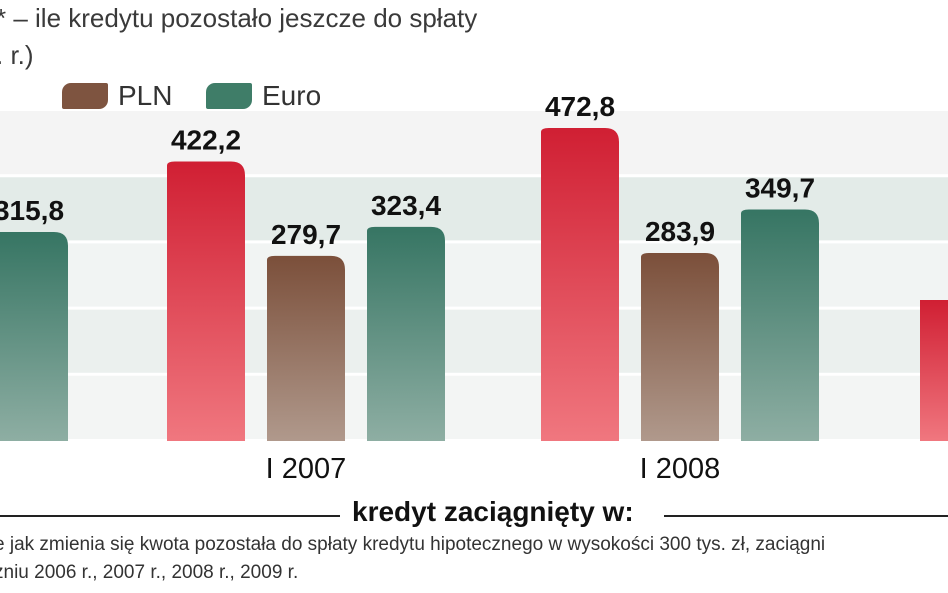  Describe the element at coordinates (493, 469) in the screenshot. I see `category-labels: I 2007 I 2008` at that location.